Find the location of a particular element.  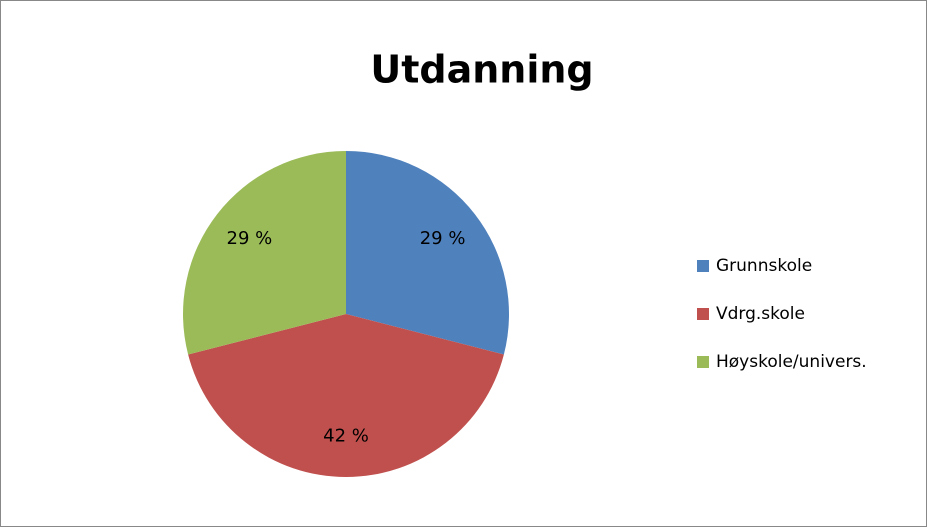

legend-label: Grunnskole is located at coordinates (764, 266).